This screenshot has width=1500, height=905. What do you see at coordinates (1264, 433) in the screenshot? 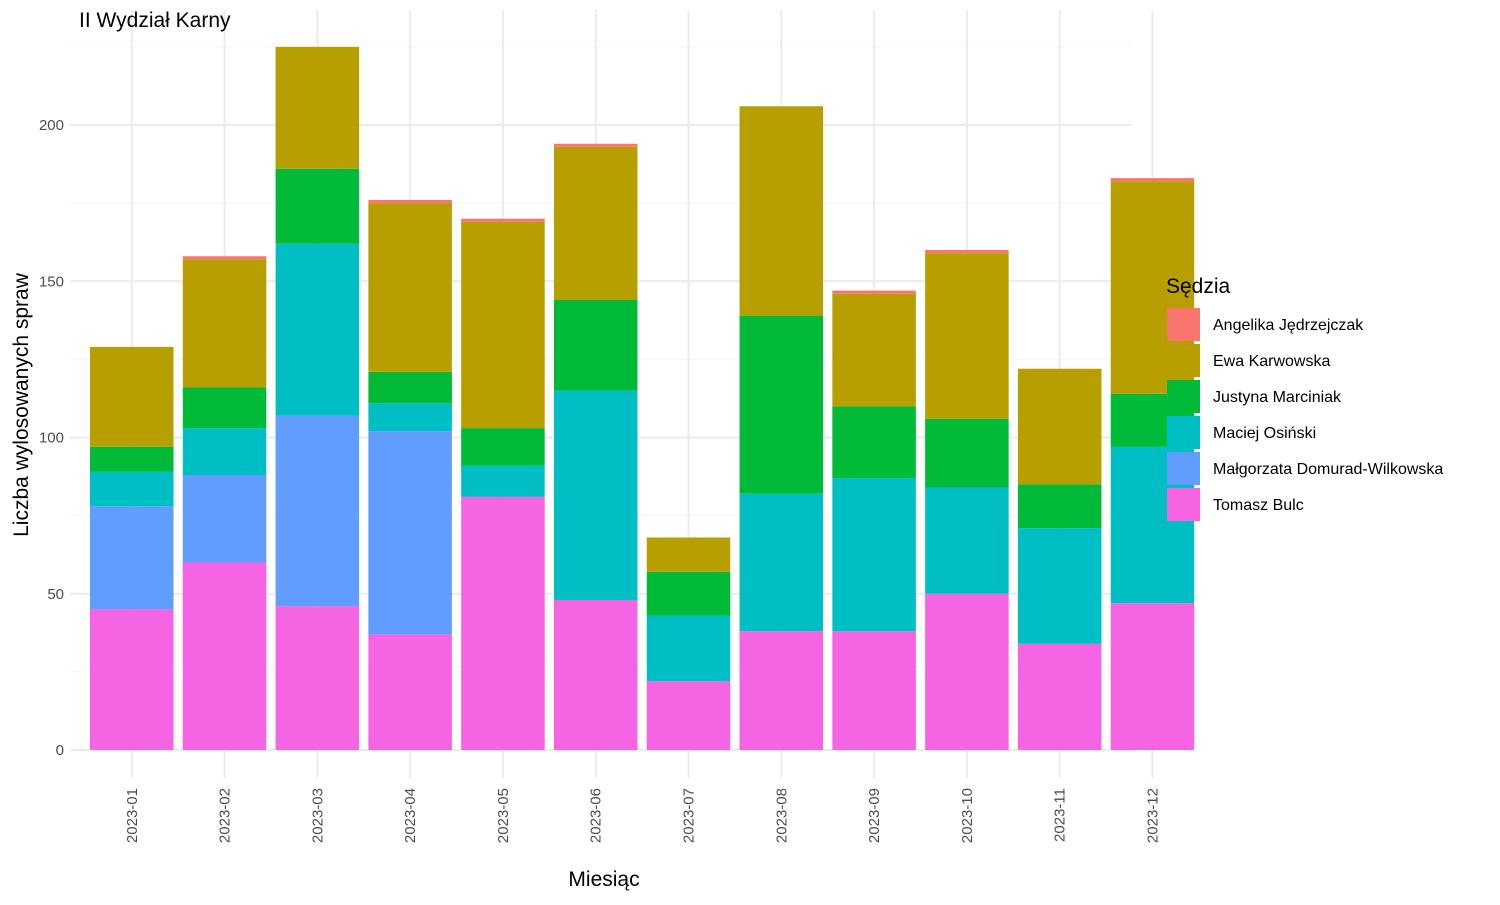
I see `legend-label: Maciej Osiński` at bounding box center [1264, 433].